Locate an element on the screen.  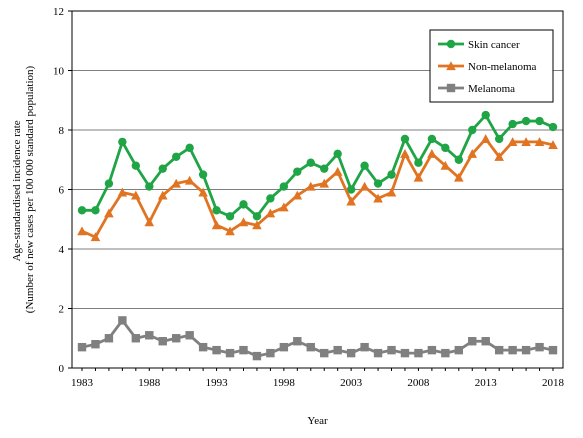
legend-marker-melanoma is located at coordinates (451, 88).